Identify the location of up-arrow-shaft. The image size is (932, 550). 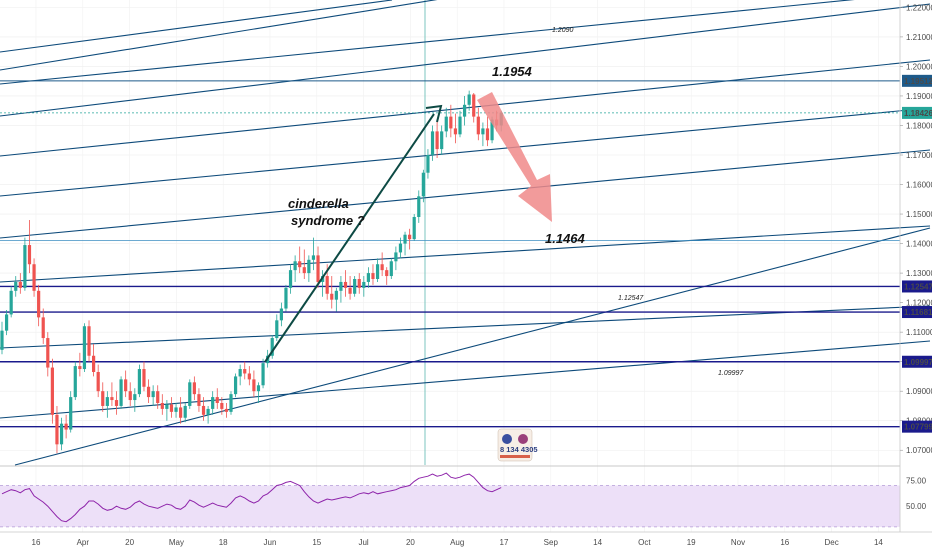
(349, 238).